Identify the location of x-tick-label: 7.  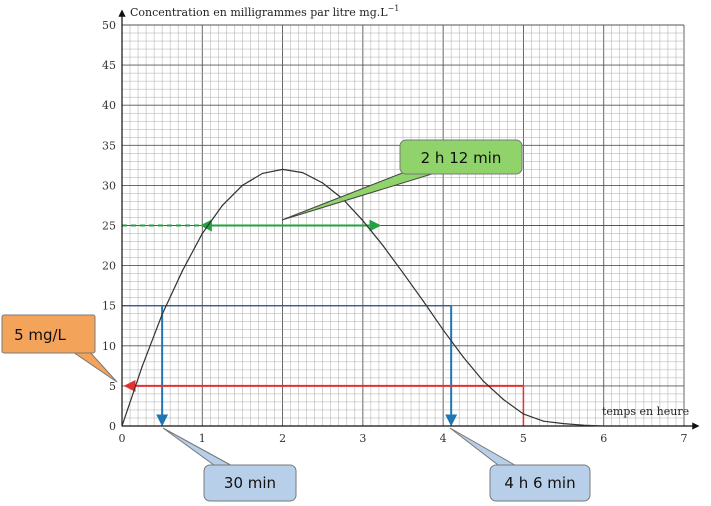
(684, 438).